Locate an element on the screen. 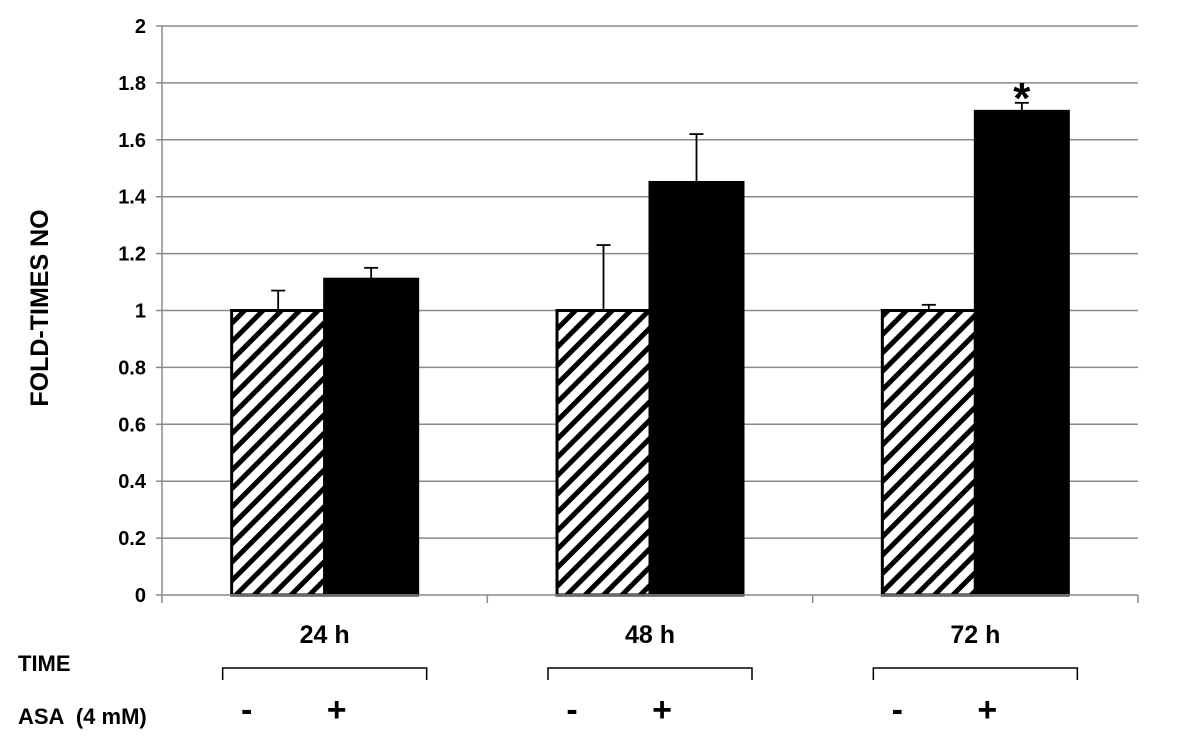 The width and height of the screenshot is (1181, 744). y-tick-label: 1.4 is located at coordinates (132, 198).